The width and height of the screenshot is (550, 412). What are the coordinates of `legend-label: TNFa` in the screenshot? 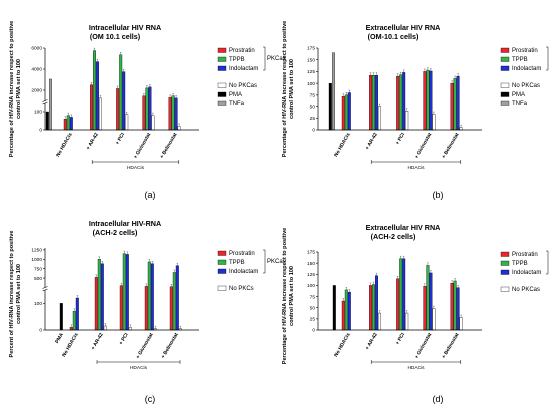 It's located at (520, 104).